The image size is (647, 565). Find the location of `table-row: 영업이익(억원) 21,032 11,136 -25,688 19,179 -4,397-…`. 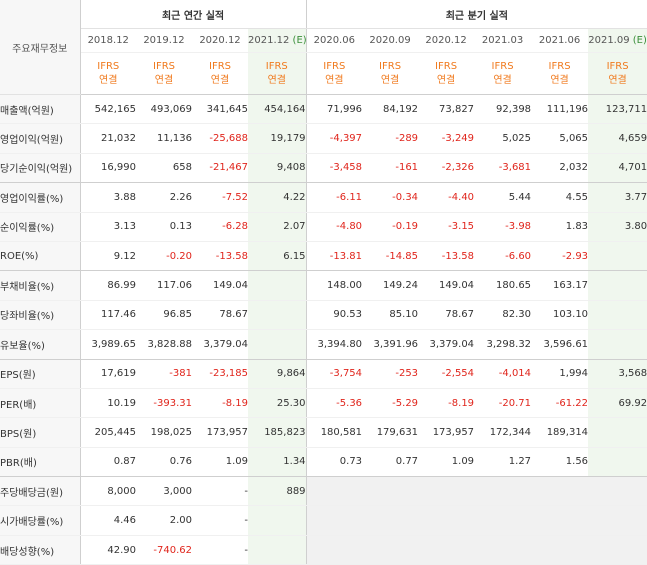

table-row: 영업이익(억원) 21,032 11,136 -25,688 19,179 -4,397-… is located at coordinates (323, 138).